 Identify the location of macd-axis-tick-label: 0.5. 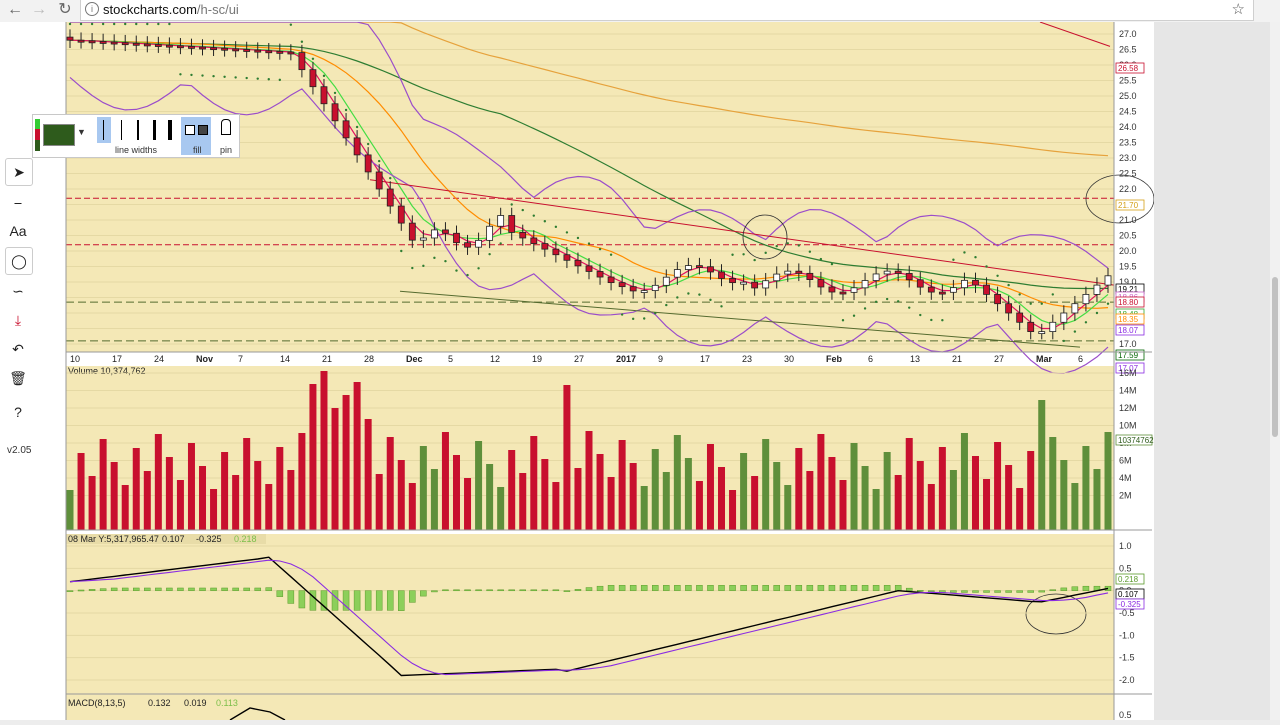
(1125, 715).